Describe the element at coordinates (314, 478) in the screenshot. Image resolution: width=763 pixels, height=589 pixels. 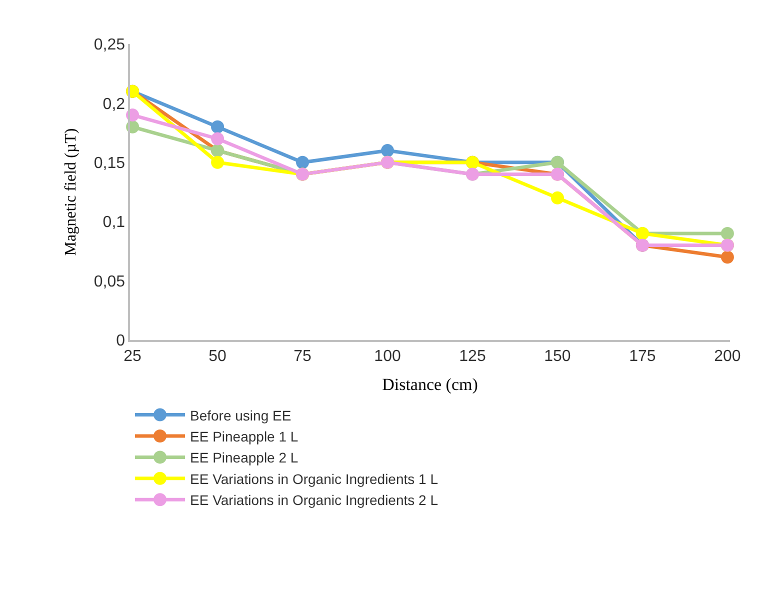
I see `legend-label: EE Variations in Organic Ingredients 1 L` at that location.